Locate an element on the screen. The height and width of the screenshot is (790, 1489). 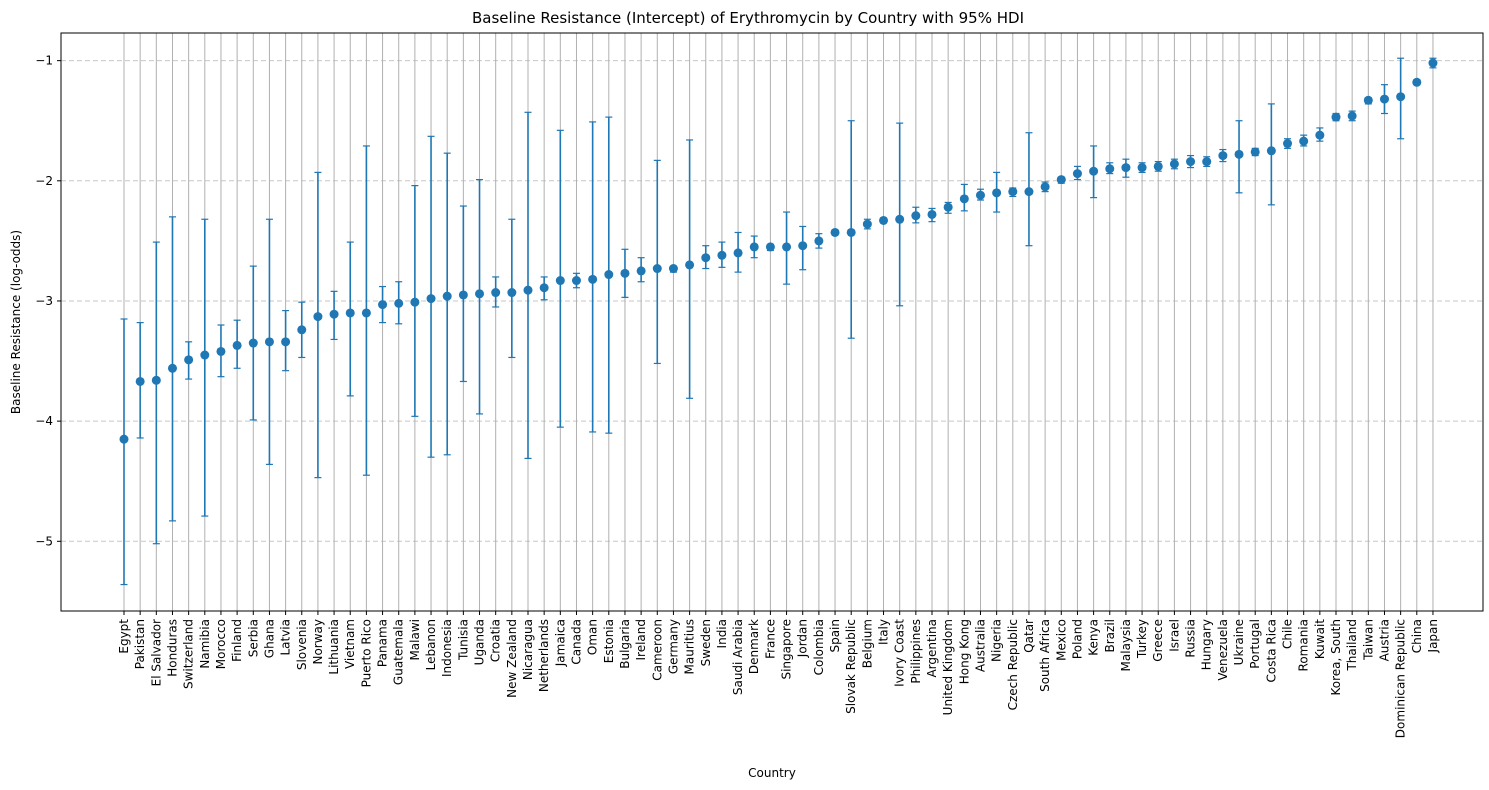
x-tick-label: Kenya is located at coordinates (1094, 637).